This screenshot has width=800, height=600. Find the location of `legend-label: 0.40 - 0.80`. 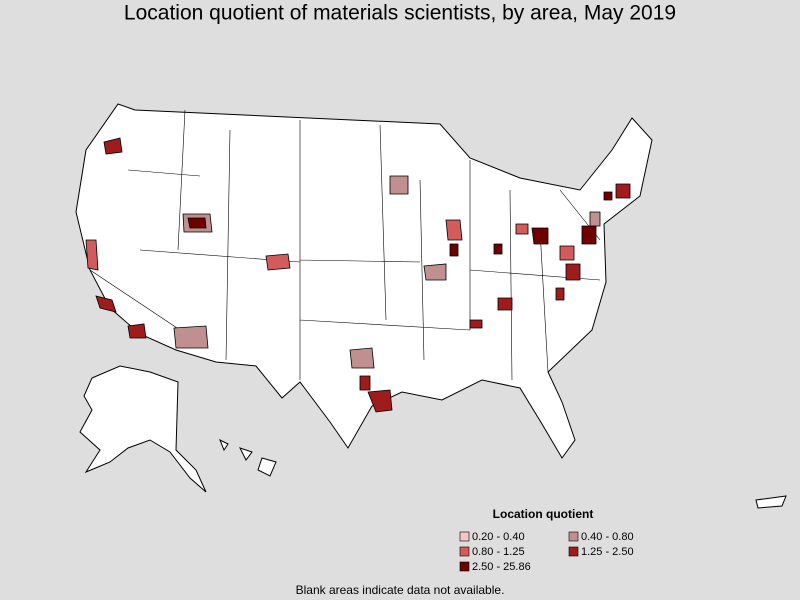

legend-label: 0.40 - 0.80 is located at coordinates (607, 537).